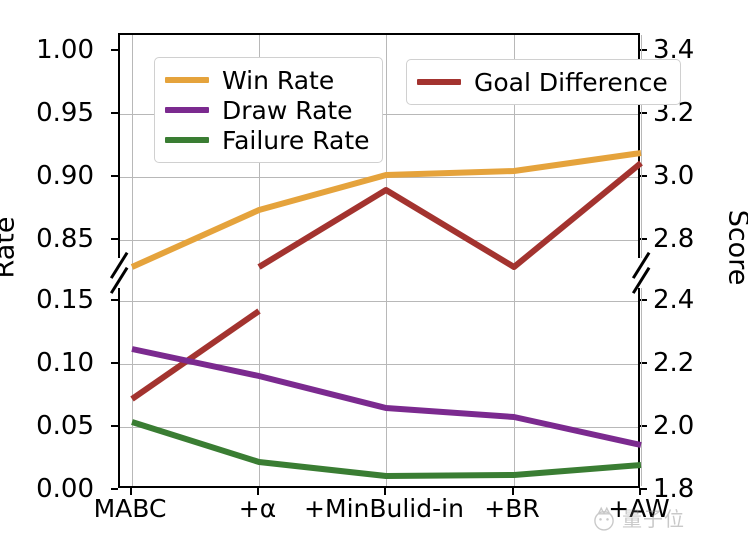 The height and width of the screenshot is (548, 748). What do you see at coordinates (674, 300) in the screenshot?
I see `y2-axis-tick-label: 2.4` at bounding box center [674, 300].